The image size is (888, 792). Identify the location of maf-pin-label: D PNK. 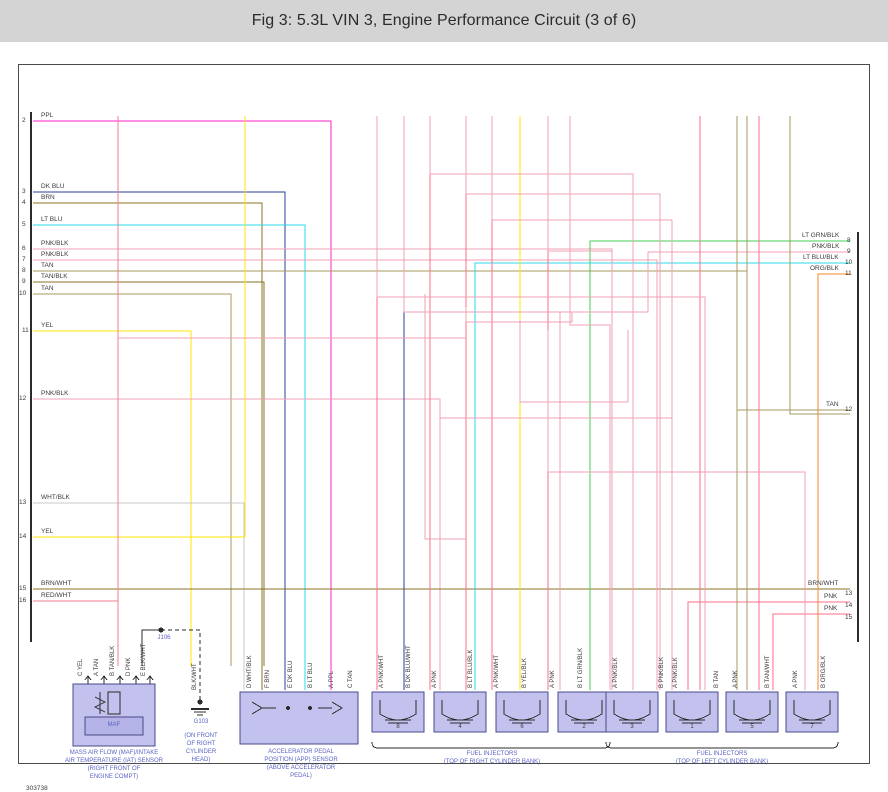
(129, 666).